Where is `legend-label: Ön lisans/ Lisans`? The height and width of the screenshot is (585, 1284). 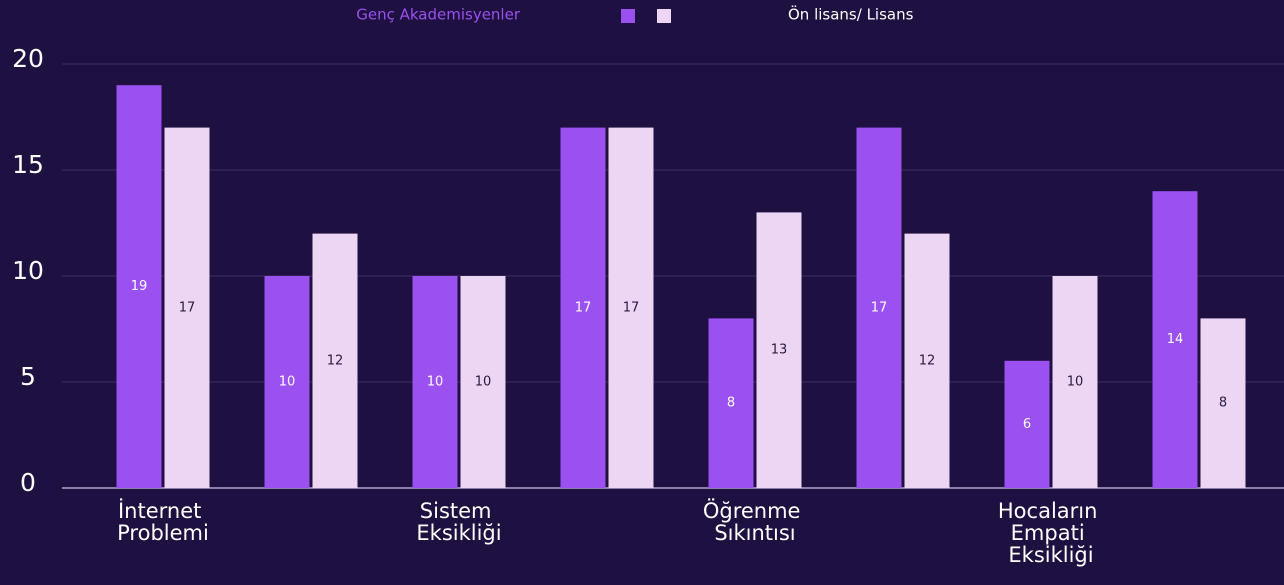
legend-label: Ön lisans/ Lisans is located at coordinates (851, 14).